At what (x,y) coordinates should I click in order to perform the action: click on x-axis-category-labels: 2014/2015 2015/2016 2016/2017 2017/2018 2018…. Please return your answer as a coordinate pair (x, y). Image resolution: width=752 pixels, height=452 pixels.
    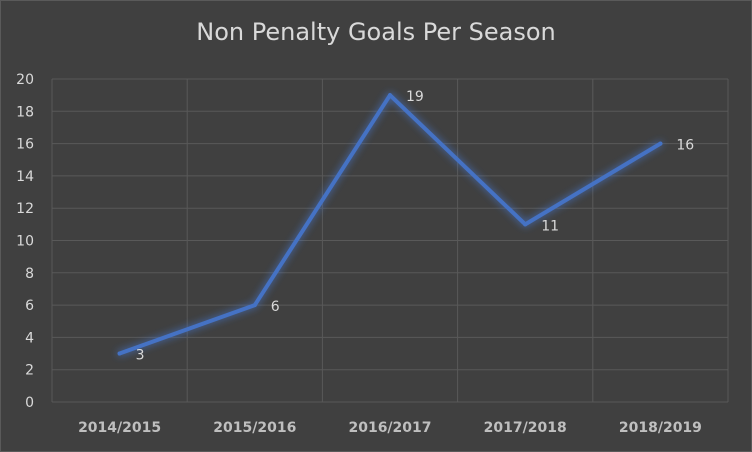
    Looking at the image, I should click on (390, 428).